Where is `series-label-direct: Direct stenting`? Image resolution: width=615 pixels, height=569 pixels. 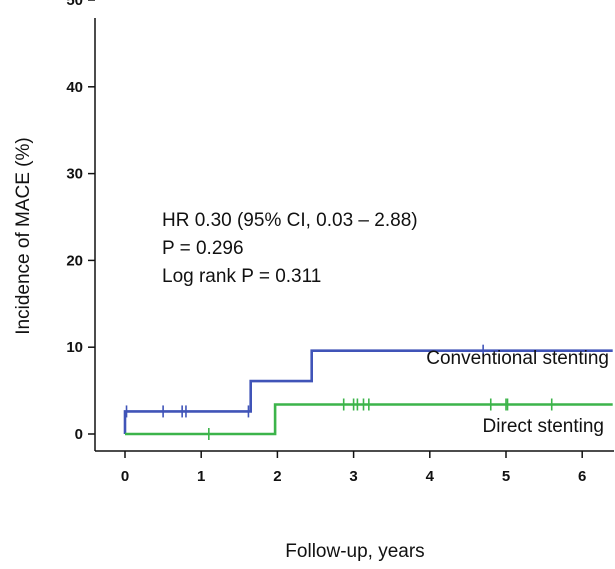
series-label-direct: Direct stenting is located at coordinates (543, 426).